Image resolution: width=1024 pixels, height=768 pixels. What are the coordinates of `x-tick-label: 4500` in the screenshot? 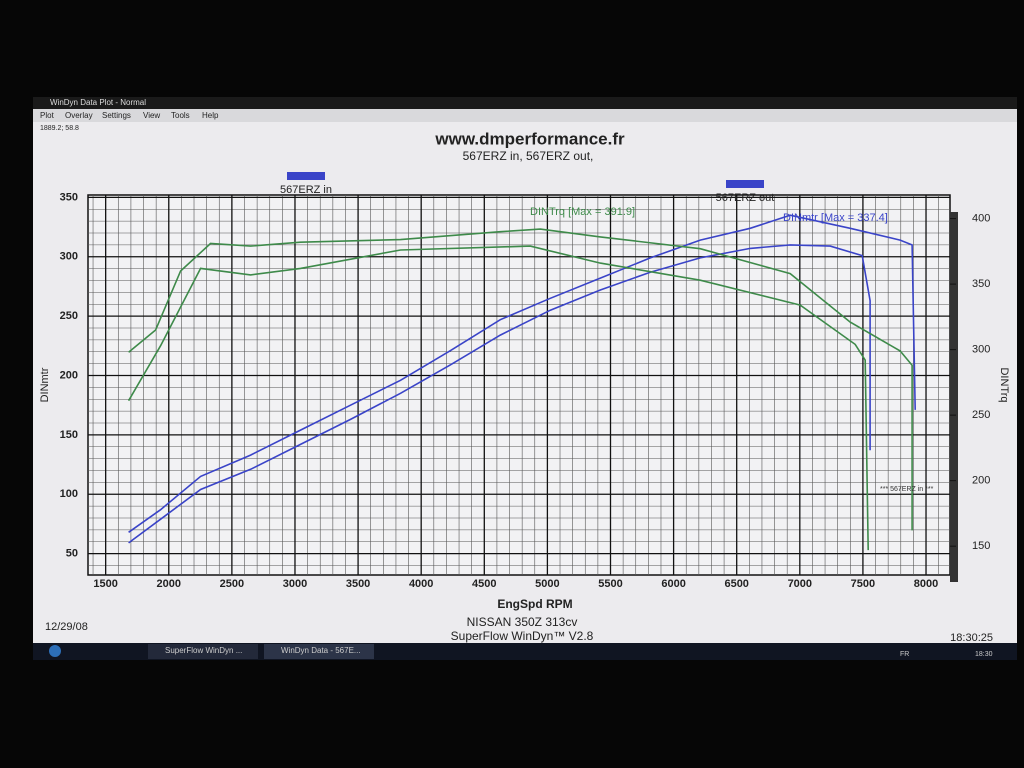 It's located at (484, 584).